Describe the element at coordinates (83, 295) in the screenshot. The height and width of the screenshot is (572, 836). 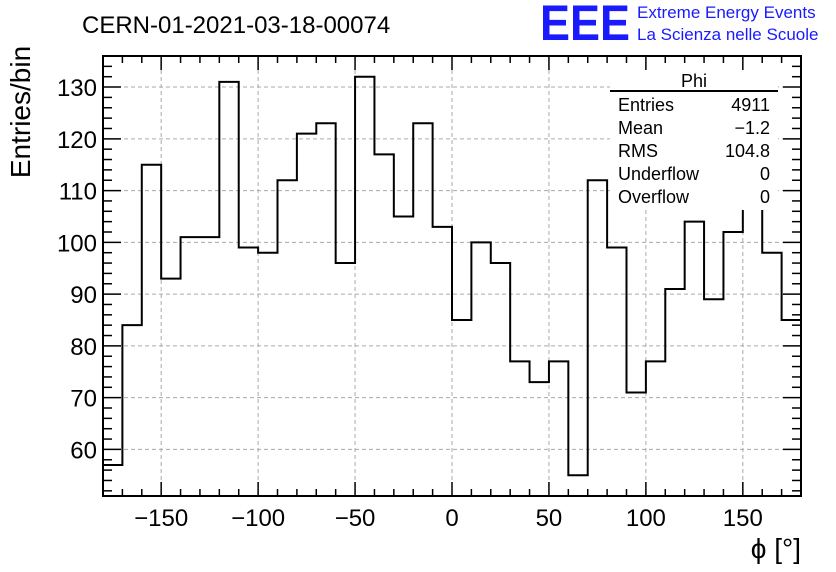
I see `y-tick-label: 90` at that location.